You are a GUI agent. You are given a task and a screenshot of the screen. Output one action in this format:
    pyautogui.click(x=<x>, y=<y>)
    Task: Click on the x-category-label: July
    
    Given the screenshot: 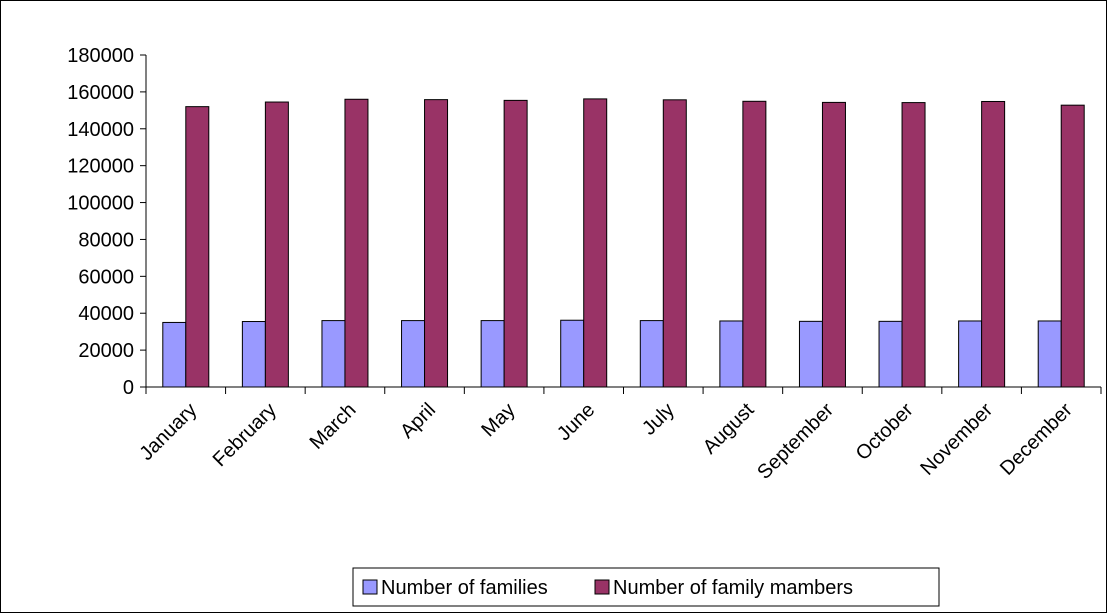 What is the action you would take?
    pyautogui.click(x=658, y=419)
    